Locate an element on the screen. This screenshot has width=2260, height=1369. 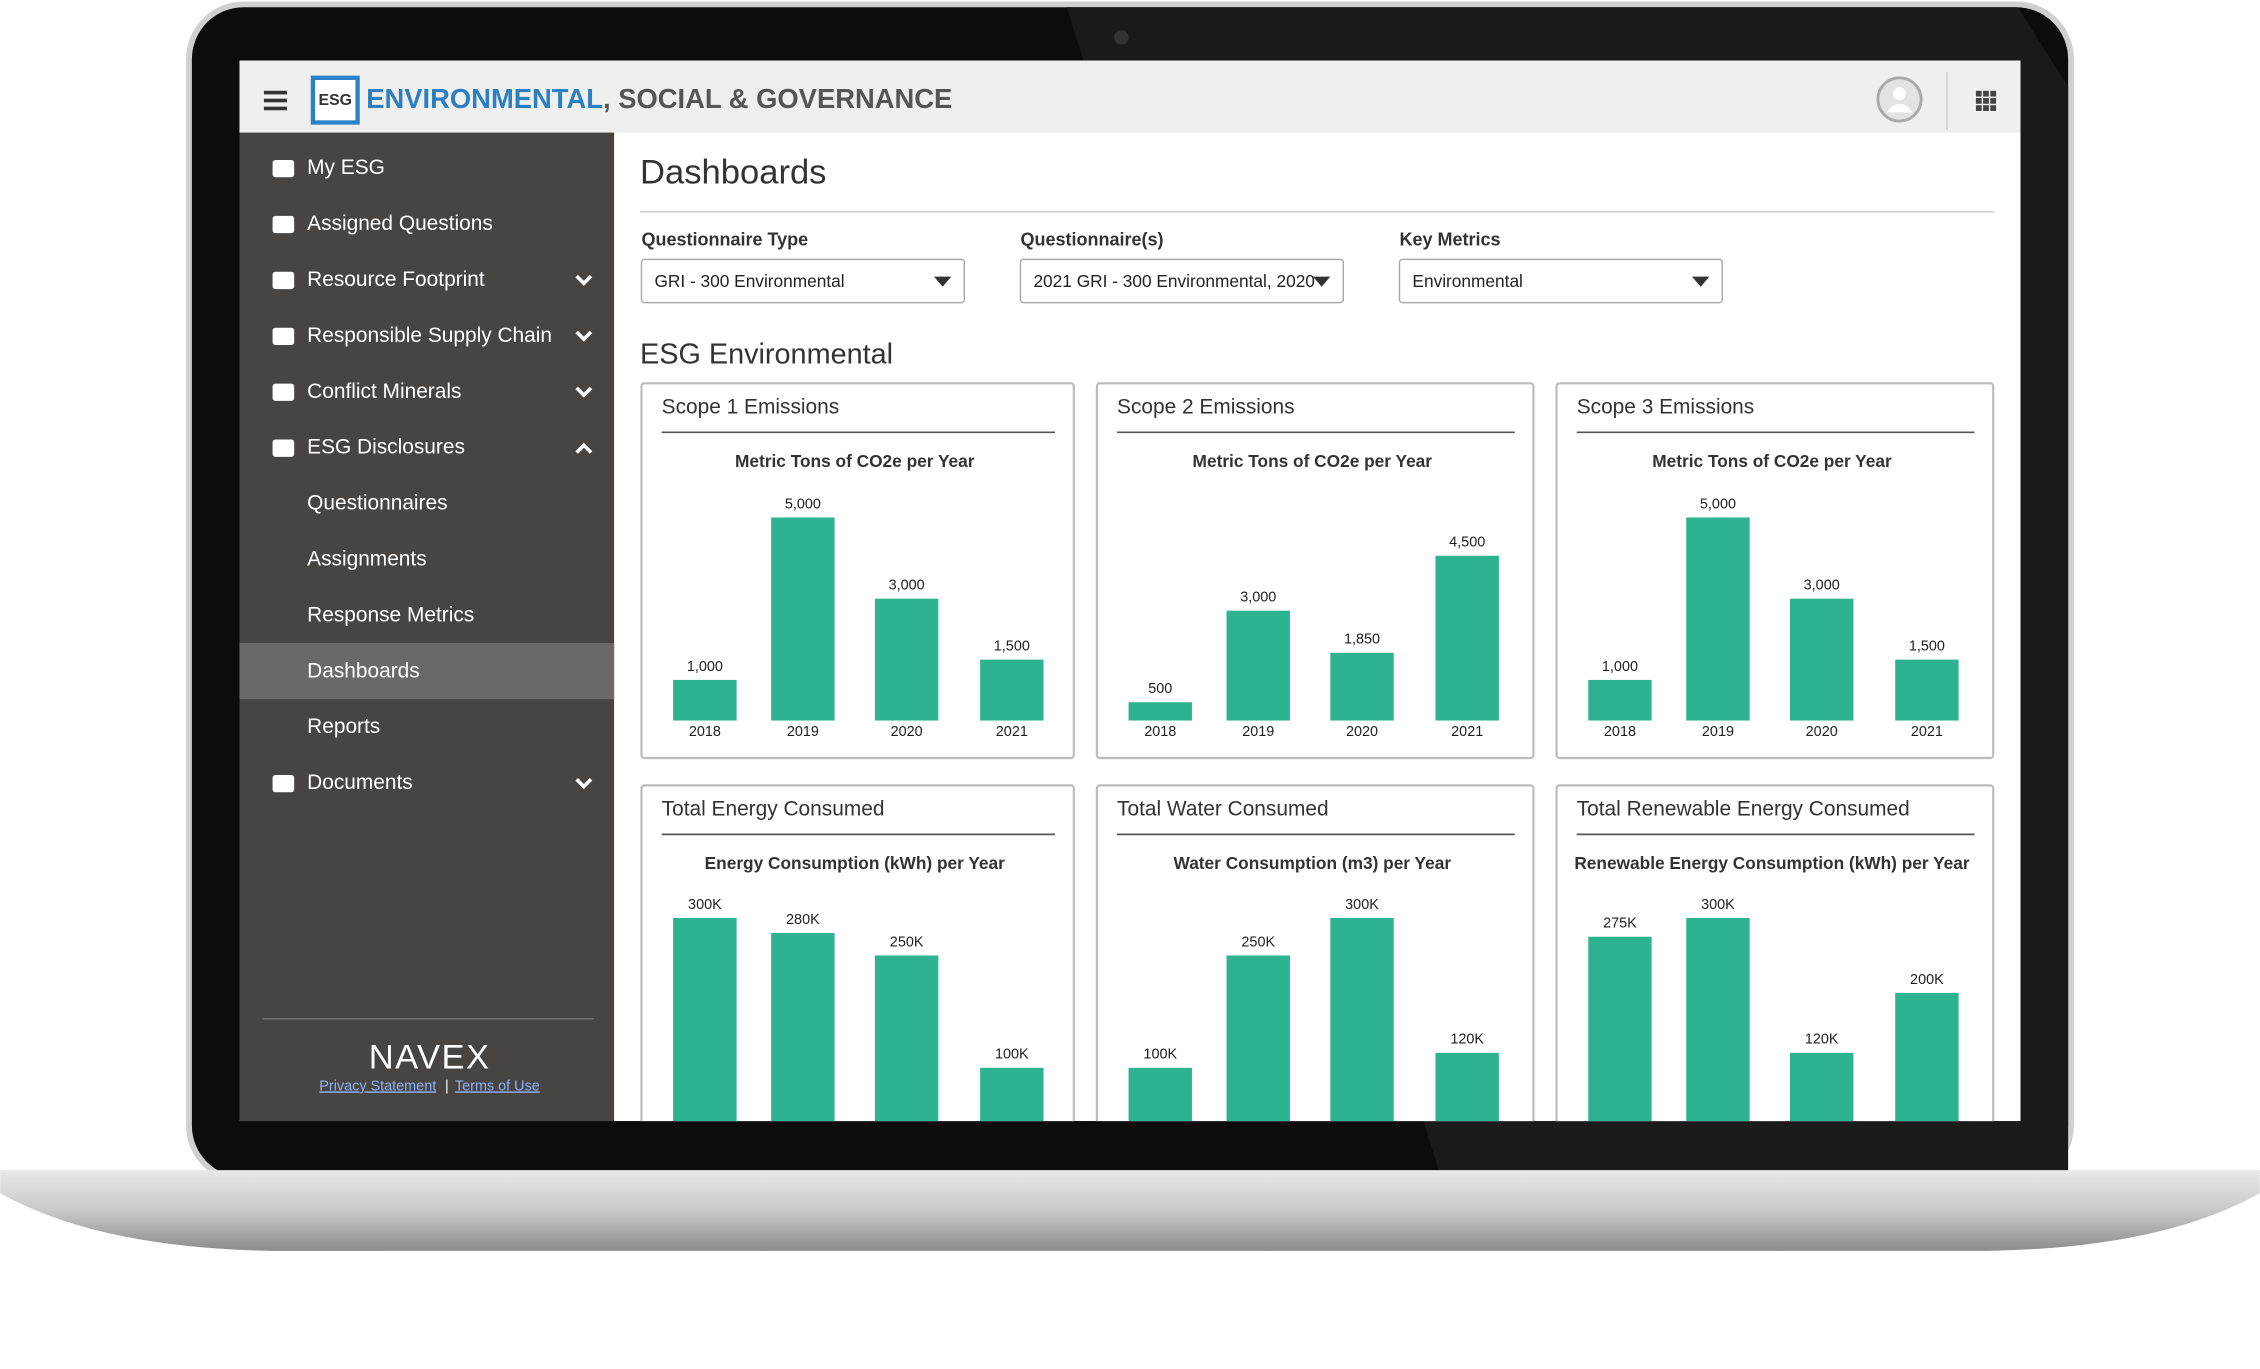
nav-selected-bg is located at coordinates (427, 671).